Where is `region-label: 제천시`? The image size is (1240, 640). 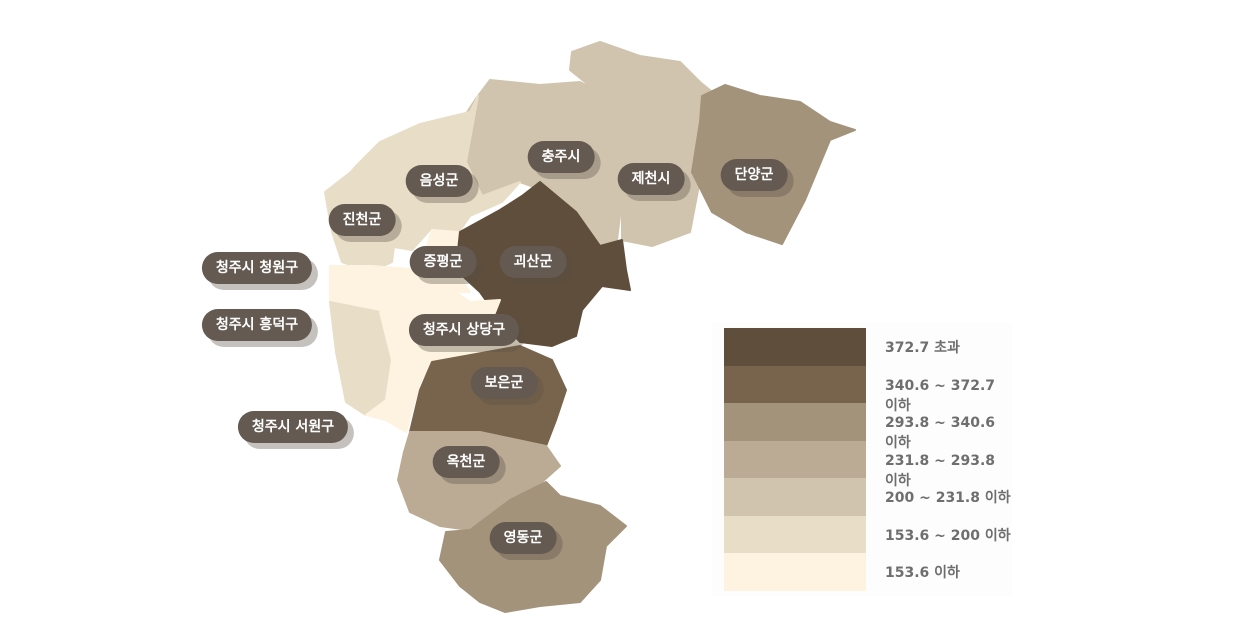
region-label: 제천시 is located at coordinates (651, 179).